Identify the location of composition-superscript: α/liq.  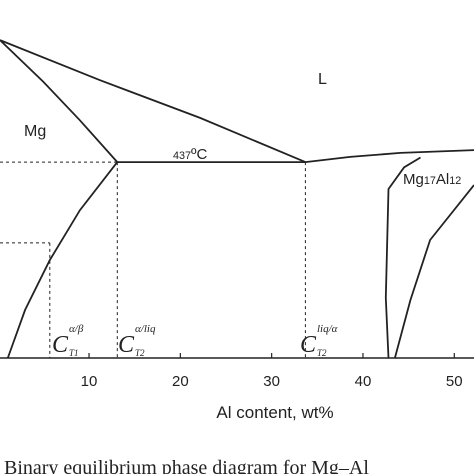
(145, 329).